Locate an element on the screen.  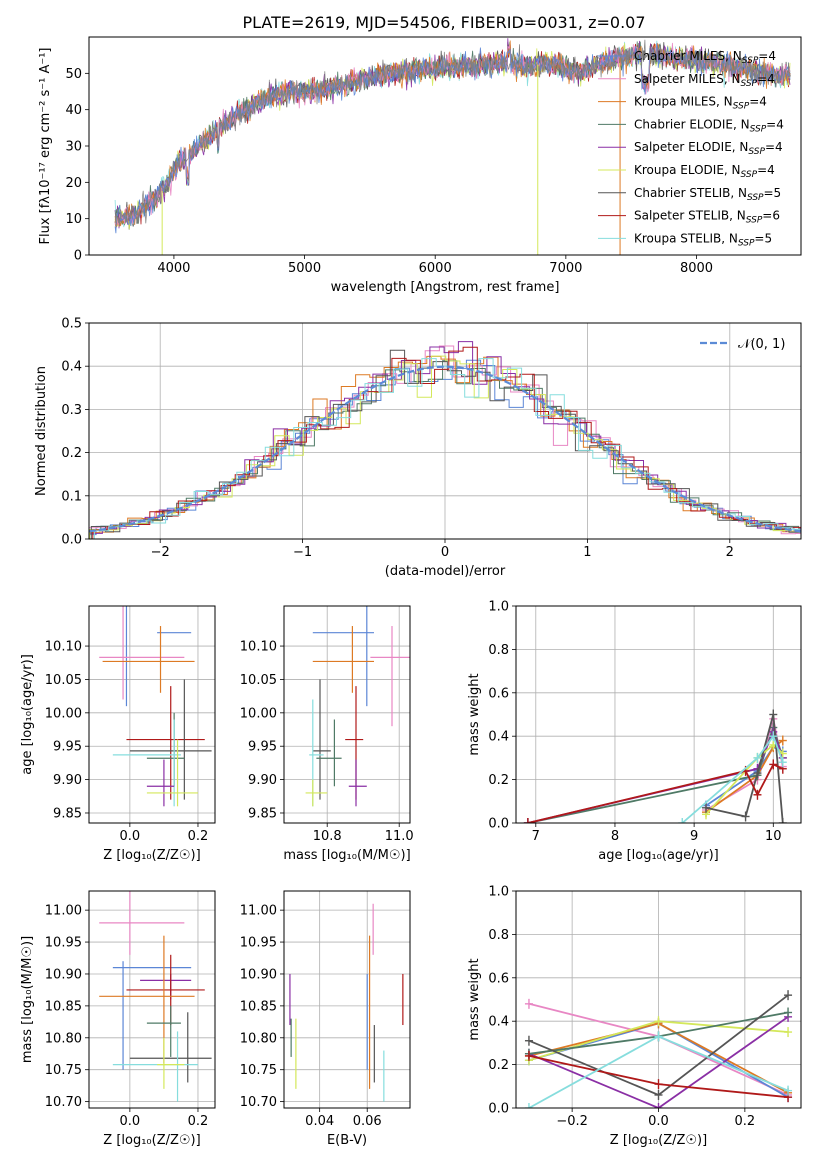
y-tick-label: 10.10 is located at coordinates (63, 647).